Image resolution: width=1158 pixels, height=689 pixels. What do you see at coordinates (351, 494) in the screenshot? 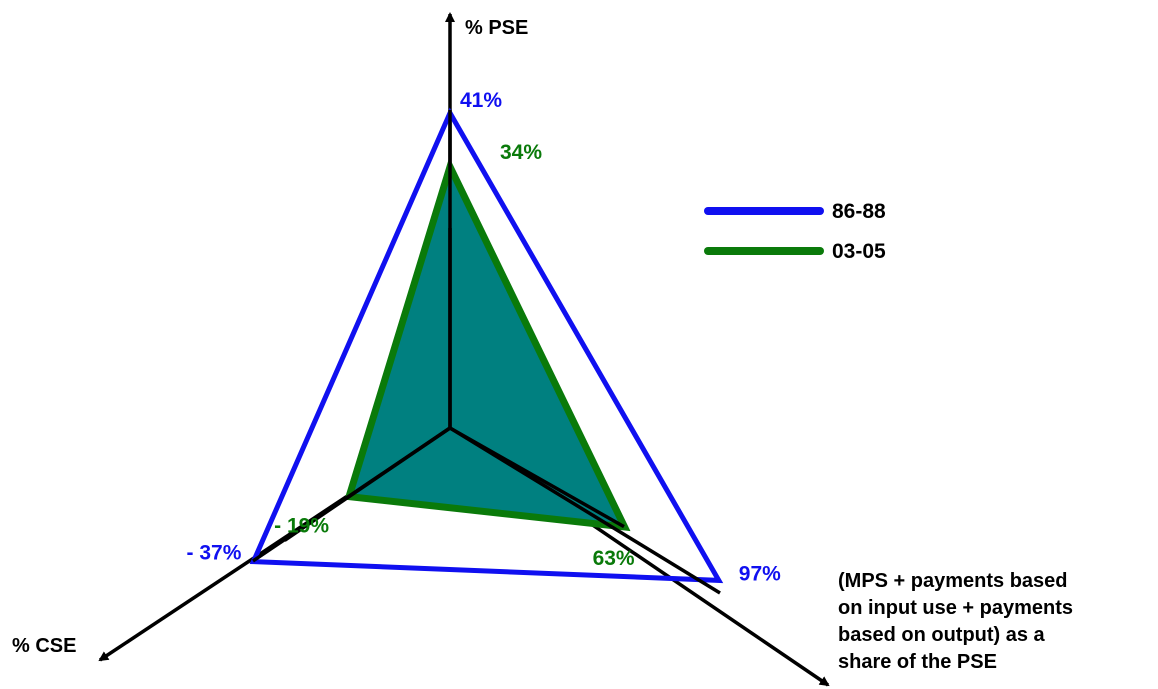
I see `spoke-cse-inner` at bounding box center [351, 494].